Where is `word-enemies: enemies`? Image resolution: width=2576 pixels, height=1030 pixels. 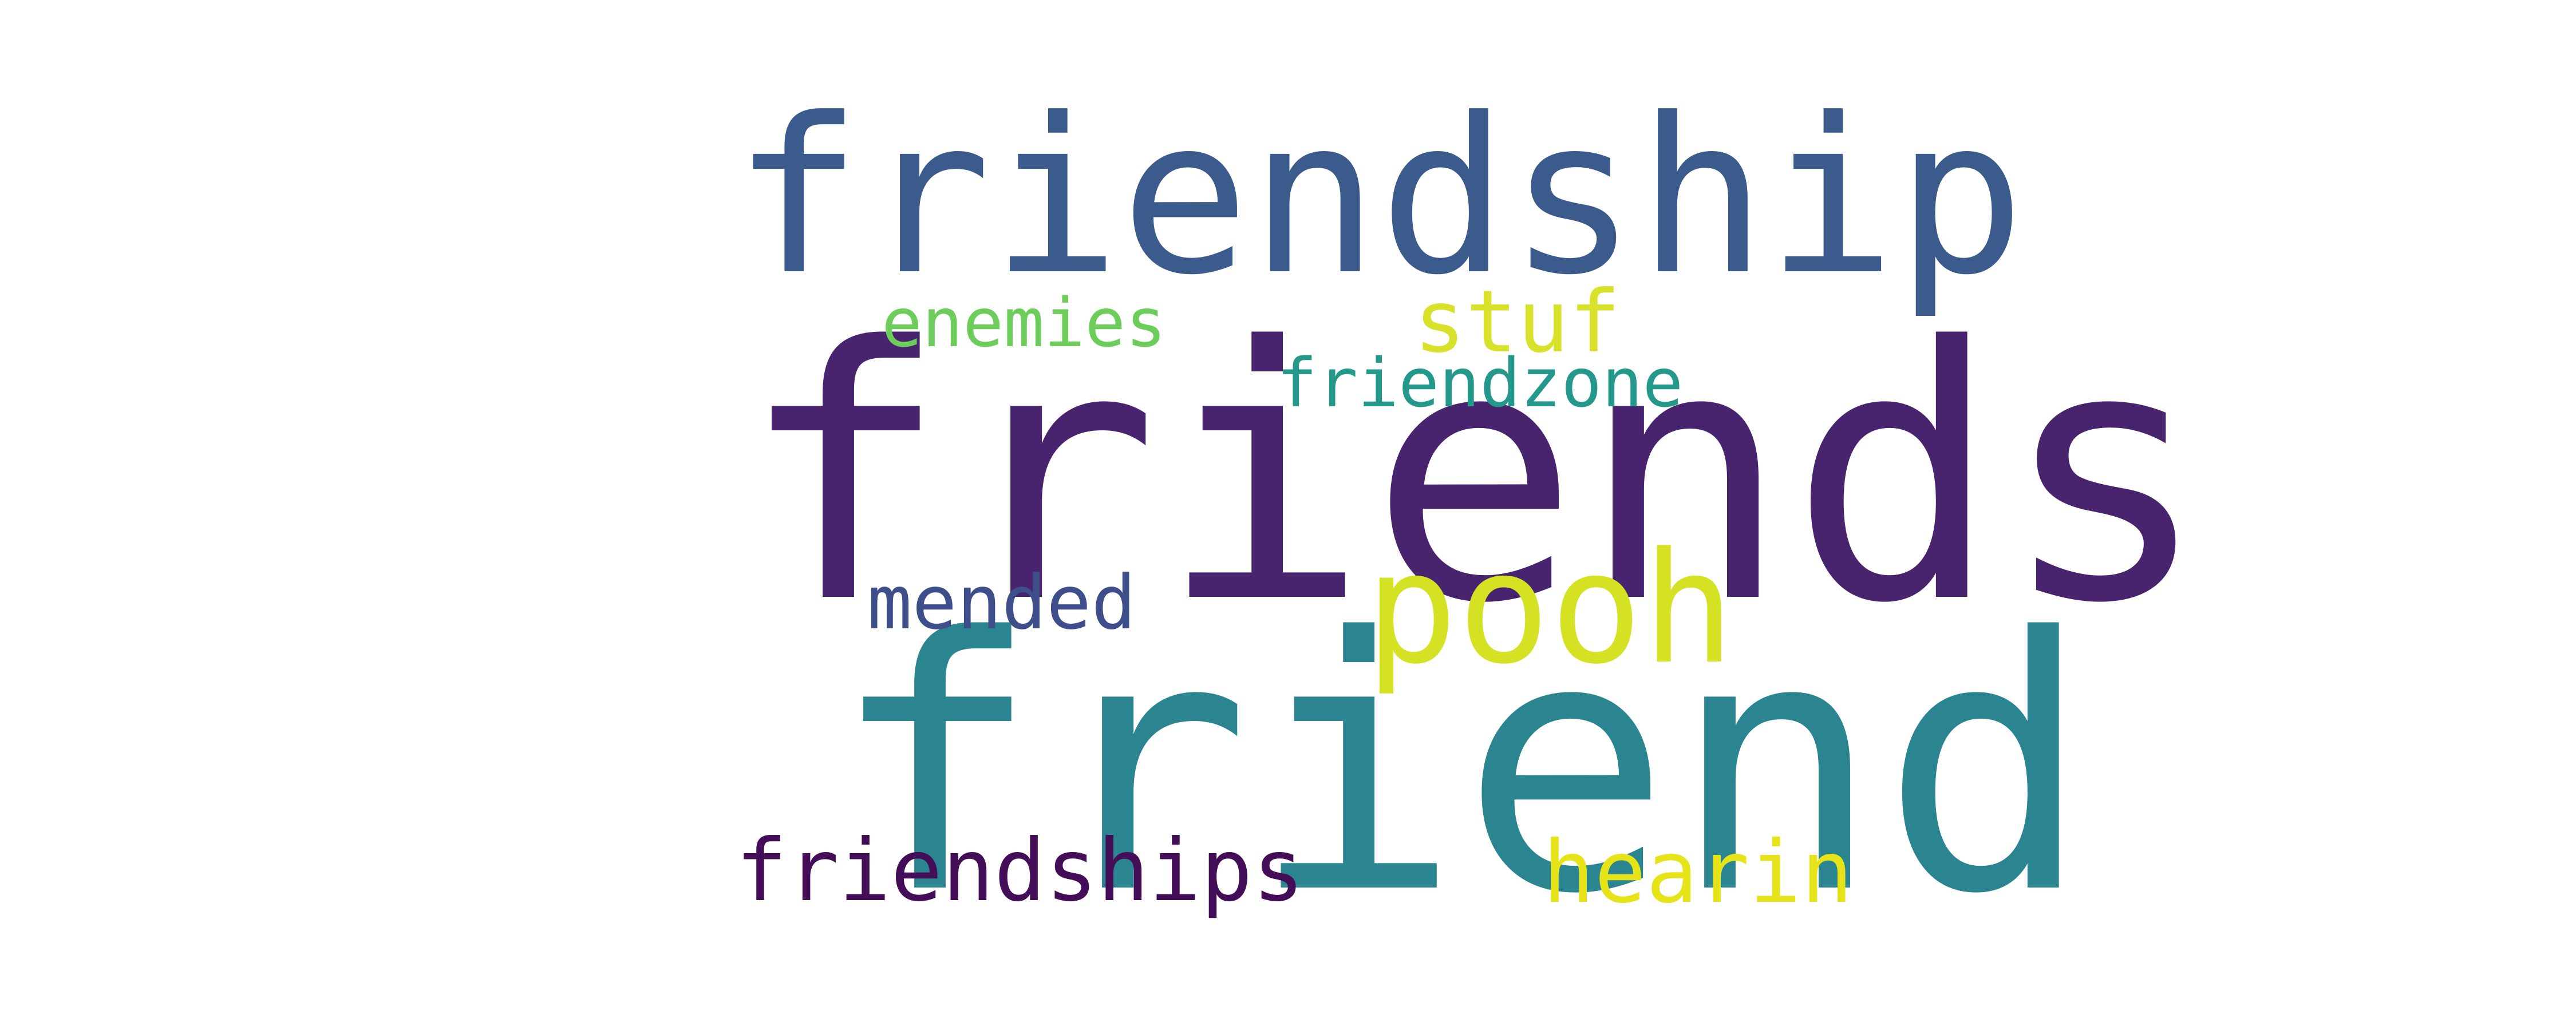
word-enemies: enemies is located at coordinates (1024, 322).